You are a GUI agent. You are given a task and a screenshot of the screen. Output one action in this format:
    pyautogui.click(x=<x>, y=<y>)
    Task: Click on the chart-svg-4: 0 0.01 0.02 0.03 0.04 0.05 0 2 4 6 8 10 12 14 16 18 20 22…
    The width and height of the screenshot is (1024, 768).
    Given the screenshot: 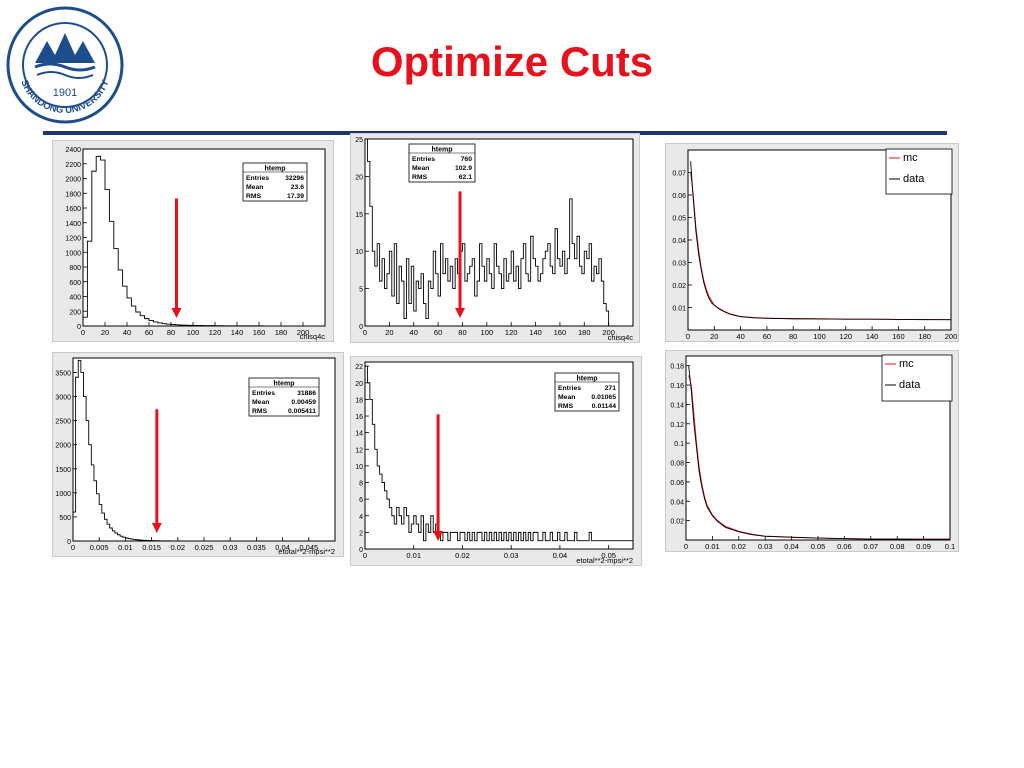 What is the action you would take?
    pyautogui.click(x=494, y=463)
    